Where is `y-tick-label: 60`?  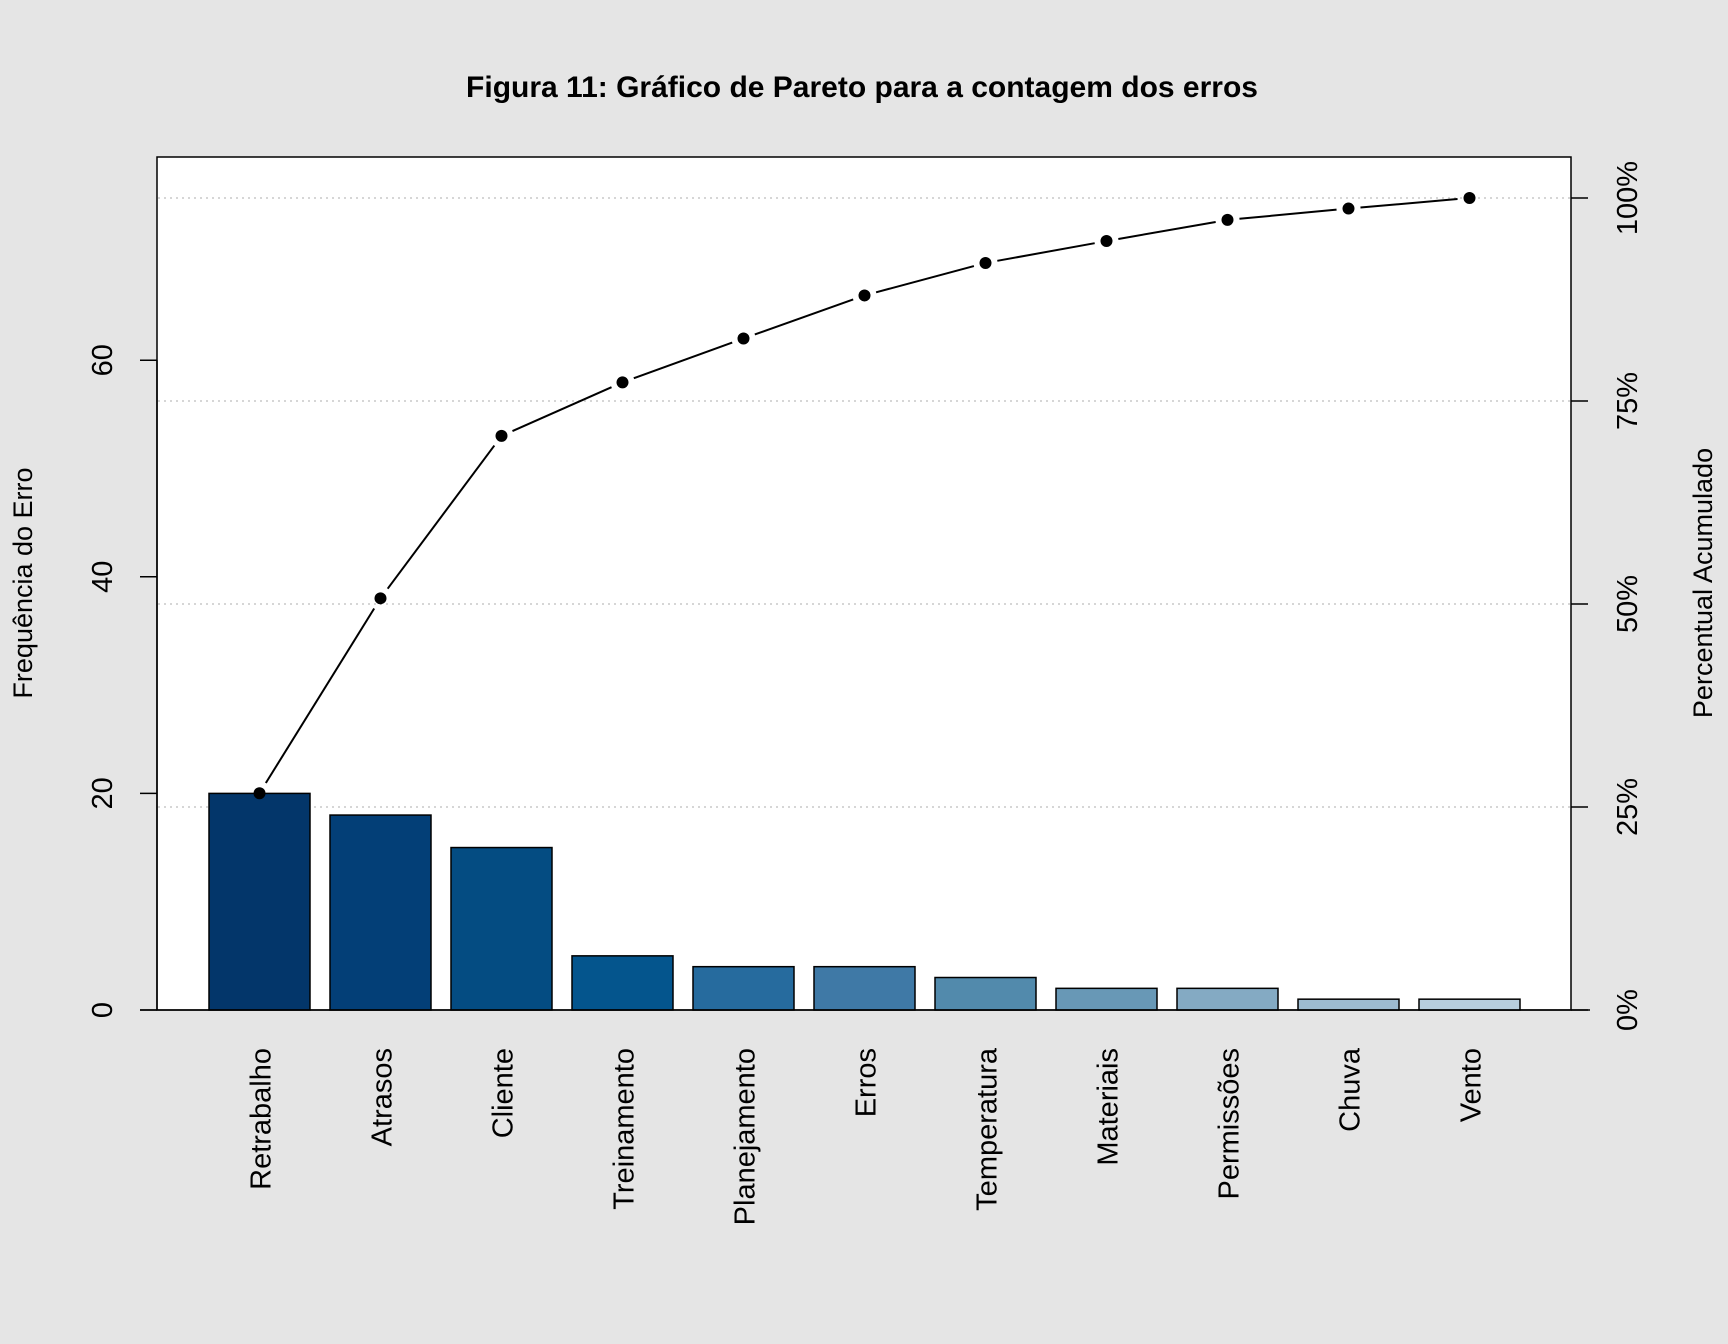
y-tick-label: 60 is located at coordinates (103, 360).